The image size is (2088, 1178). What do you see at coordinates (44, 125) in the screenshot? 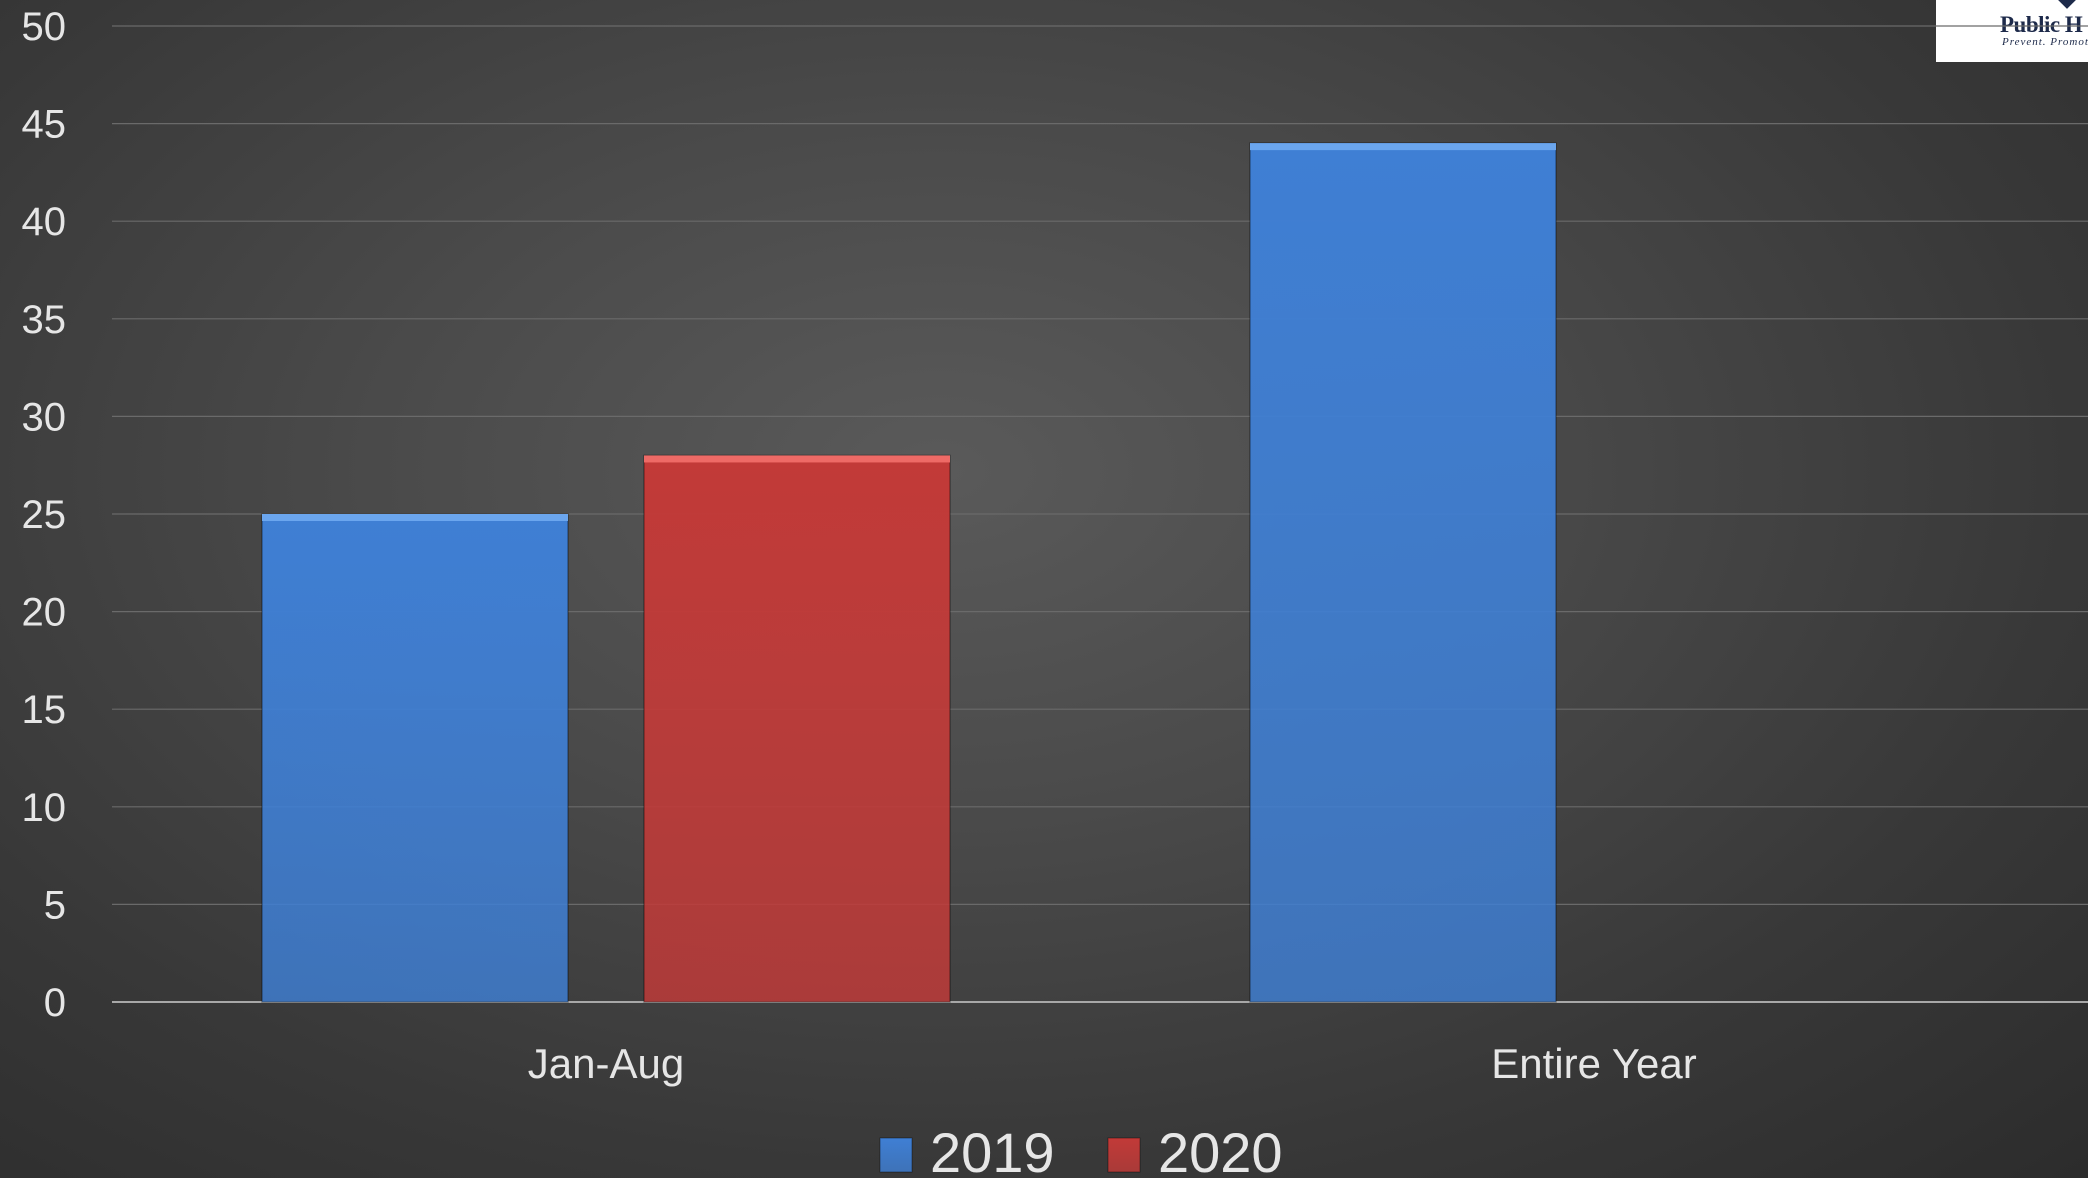
I see `y-tick-label: 45` at bounding box center [44, 125].